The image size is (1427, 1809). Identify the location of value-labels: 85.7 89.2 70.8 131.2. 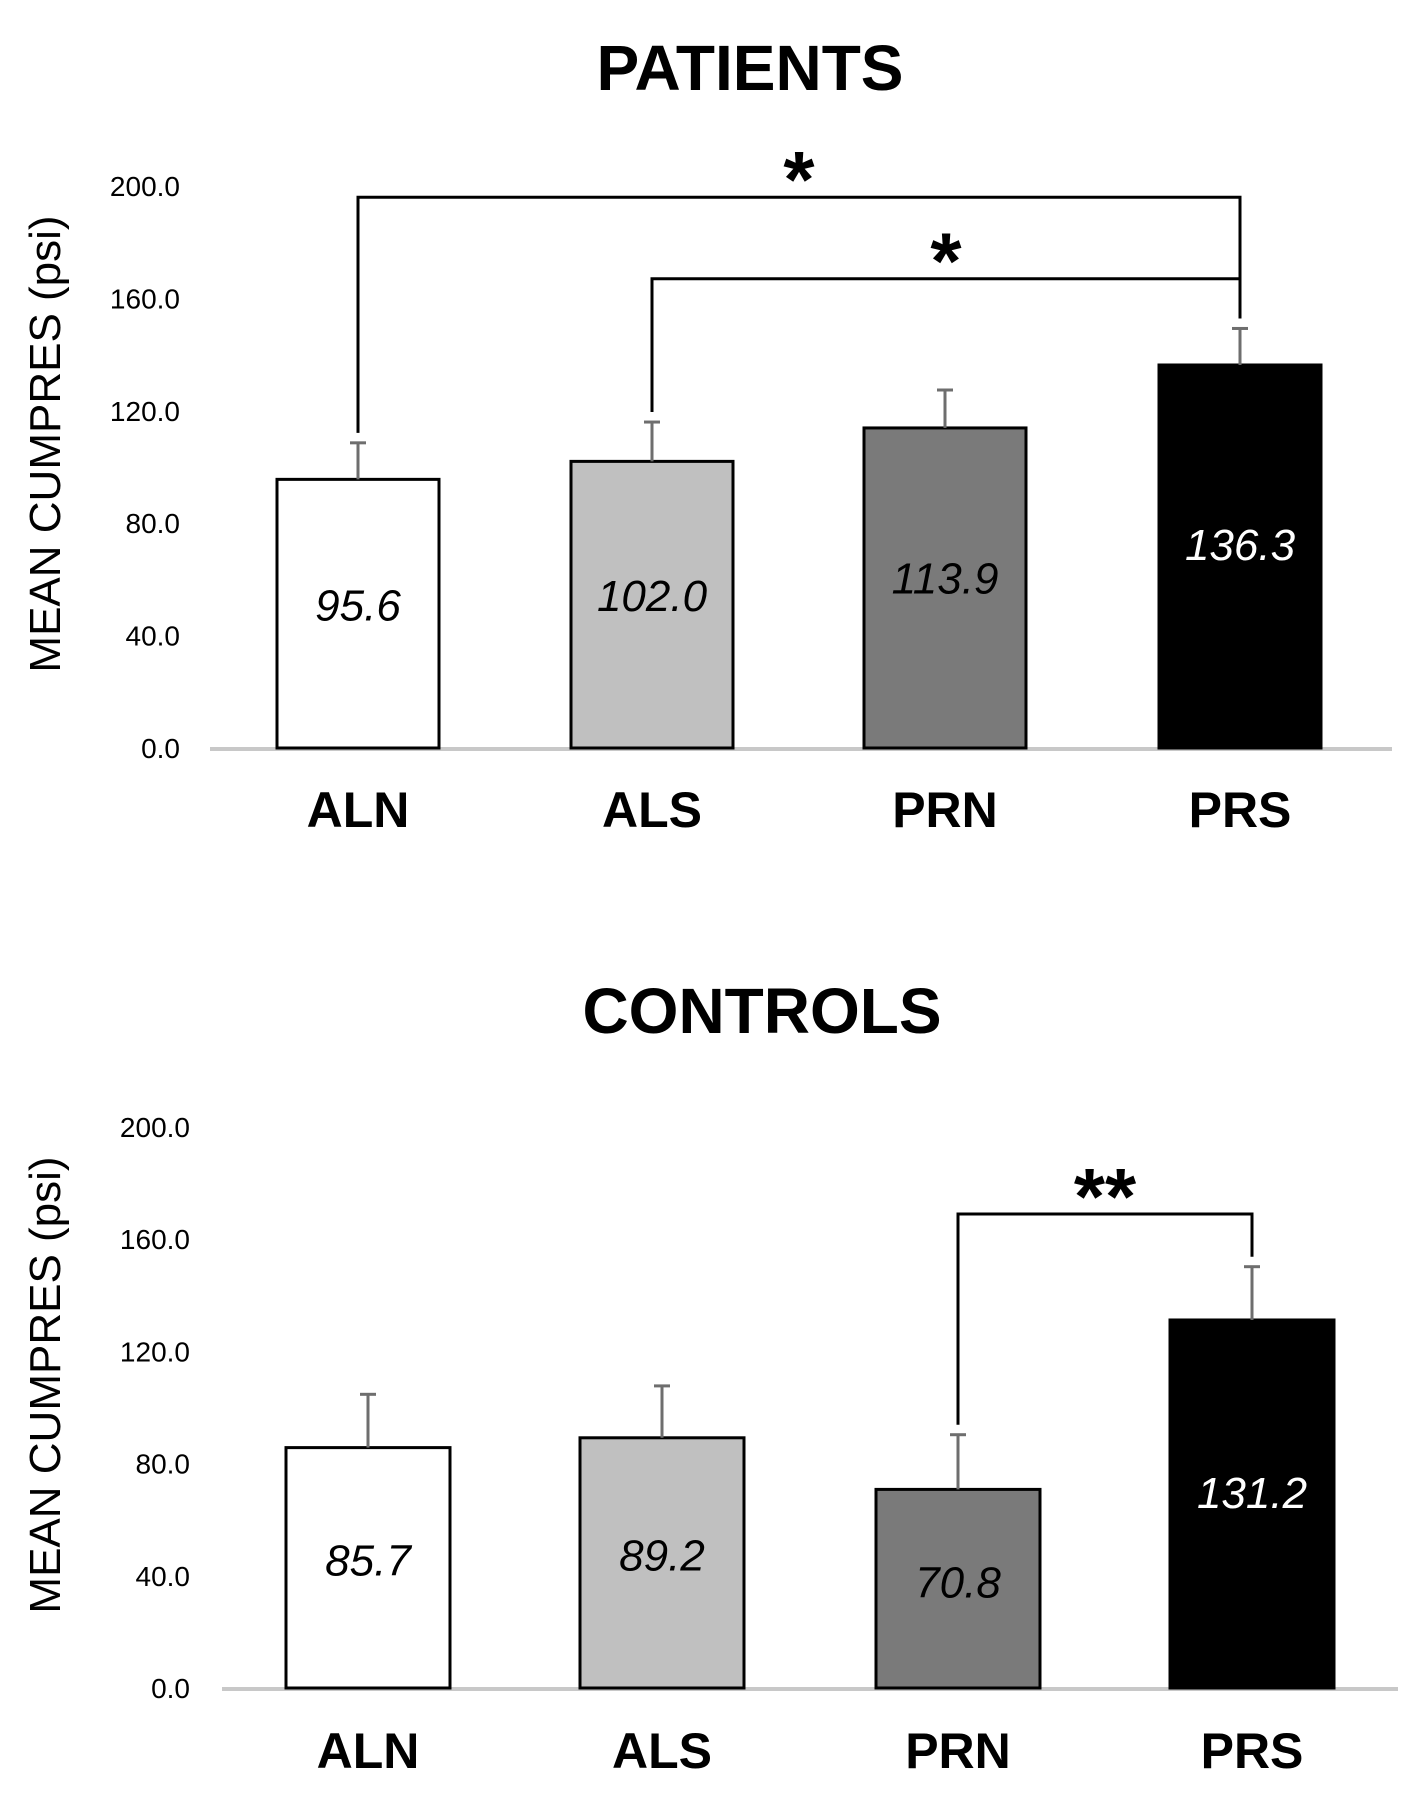
(816, 1538).